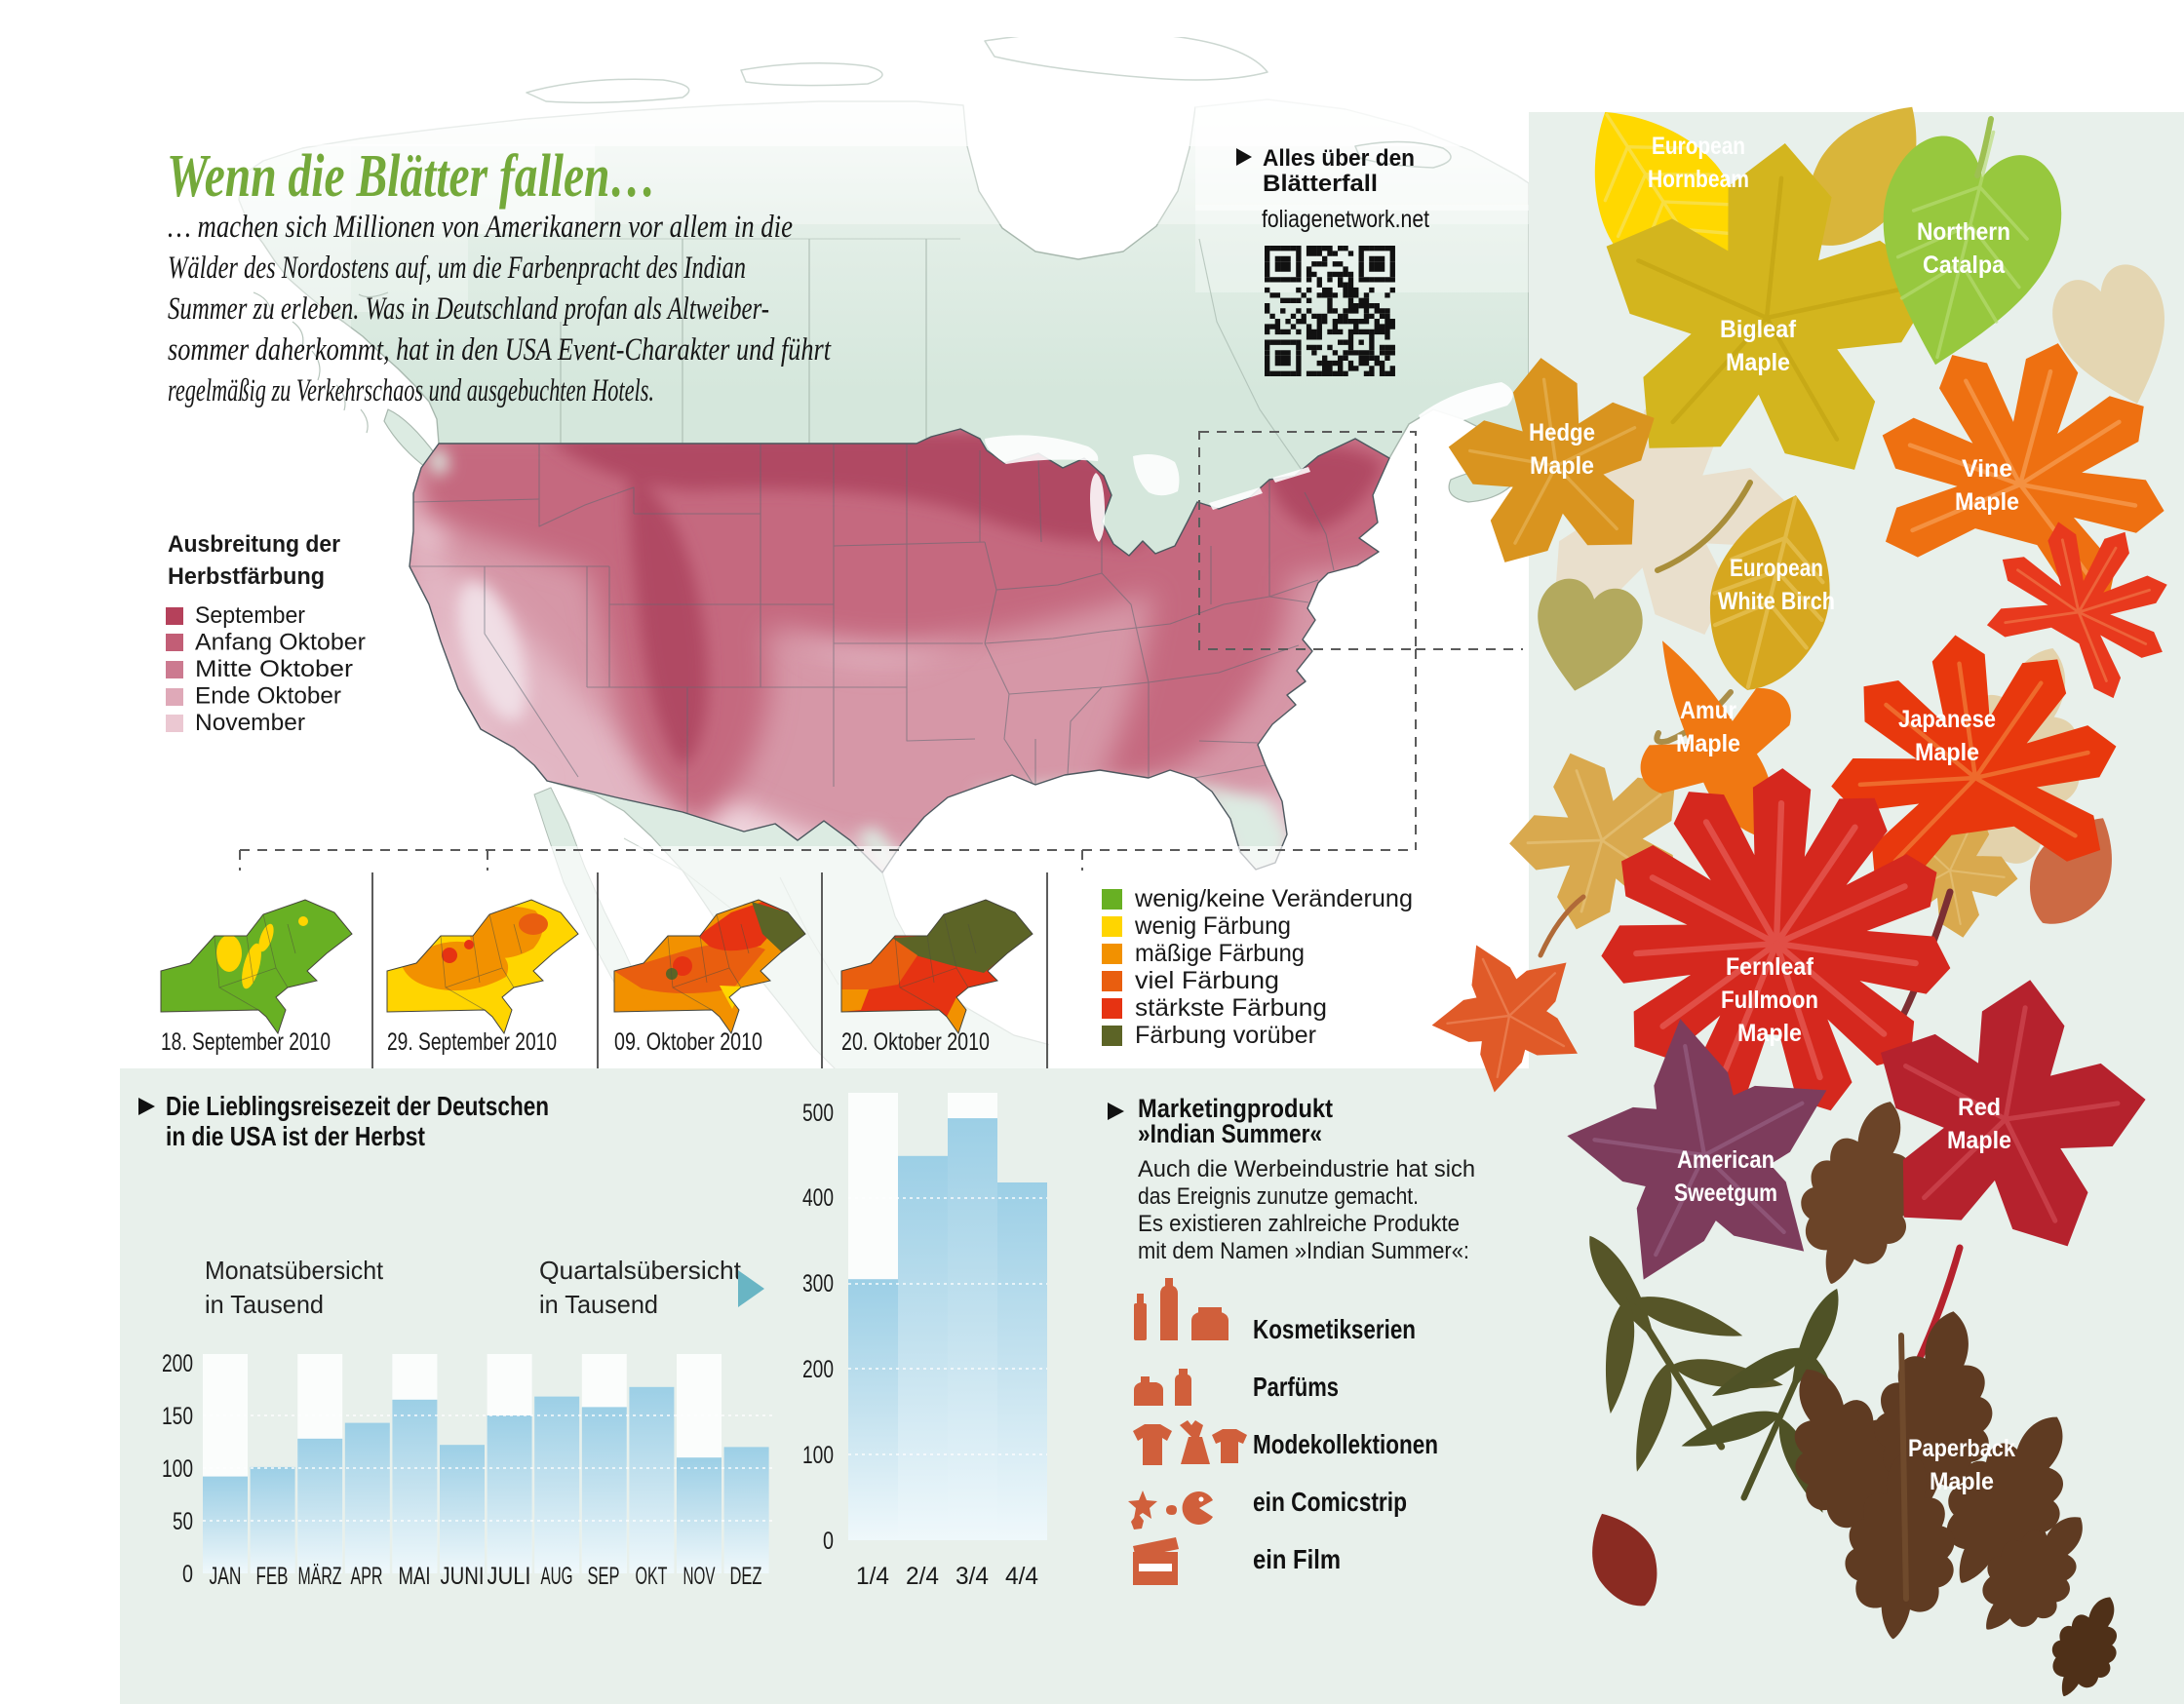 The height and width of the screenshot is (1704, 2184). I want to click on svg-text: 4/4, so click(1021, 1576).